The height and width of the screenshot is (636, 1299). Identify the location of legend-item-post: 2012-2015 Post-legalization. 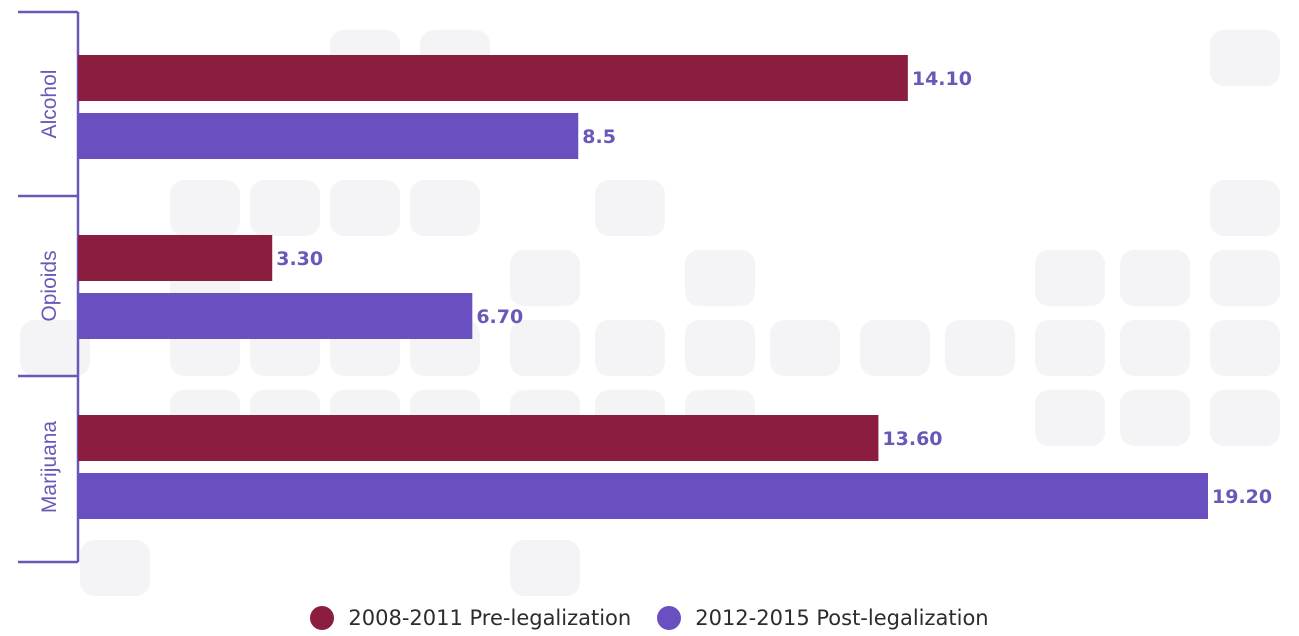
(823, 618).